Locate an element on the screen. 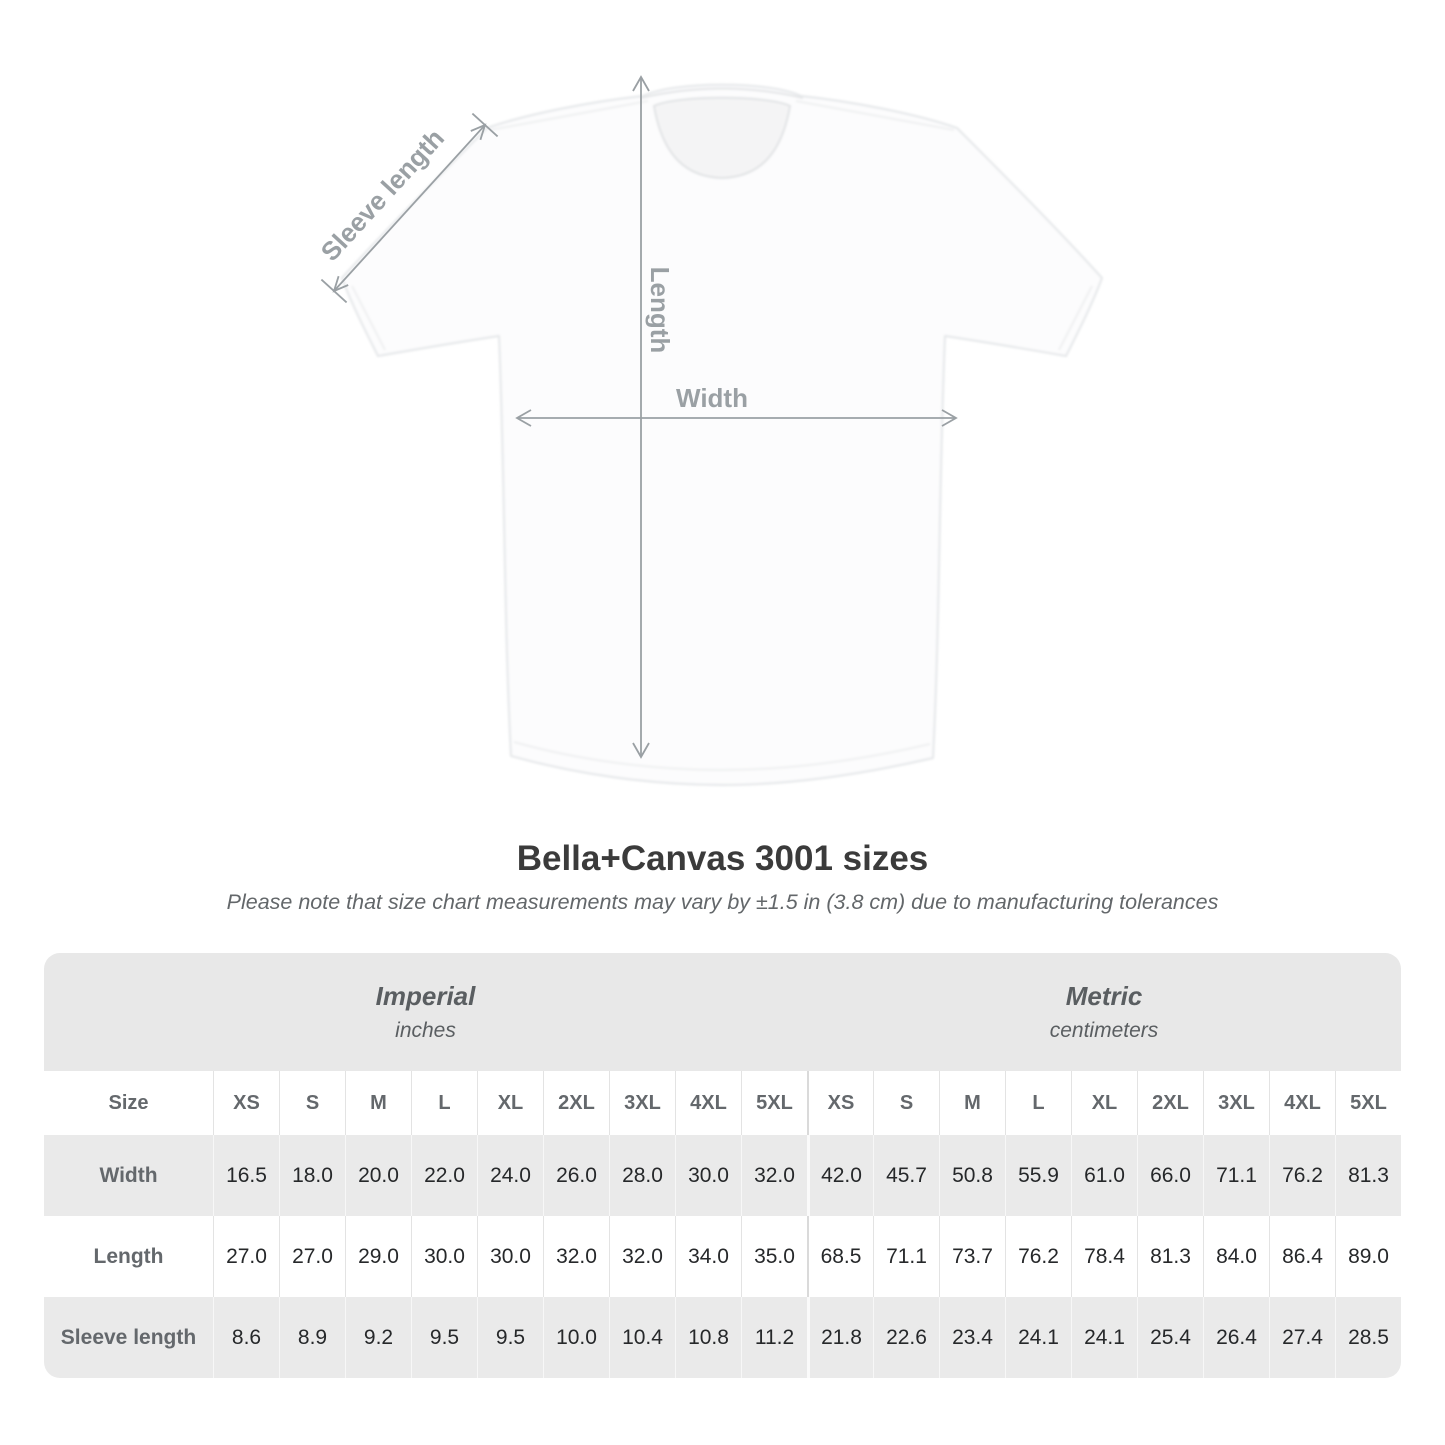  metric-label: Metric is located at coordinates (1104, 996).